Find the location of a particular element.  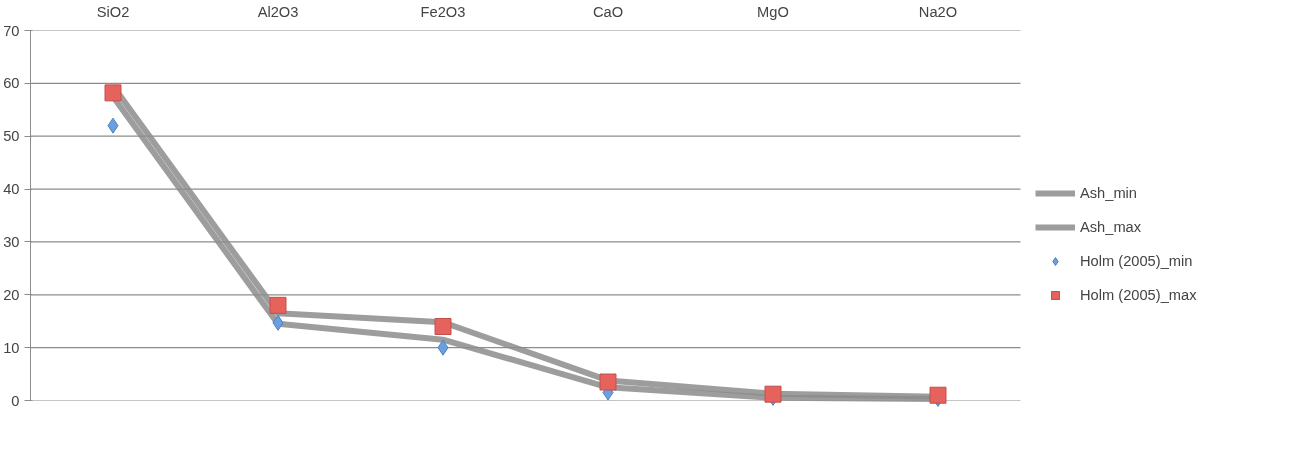

x-tick-label: Na2O is located at coordinates (938, 11).